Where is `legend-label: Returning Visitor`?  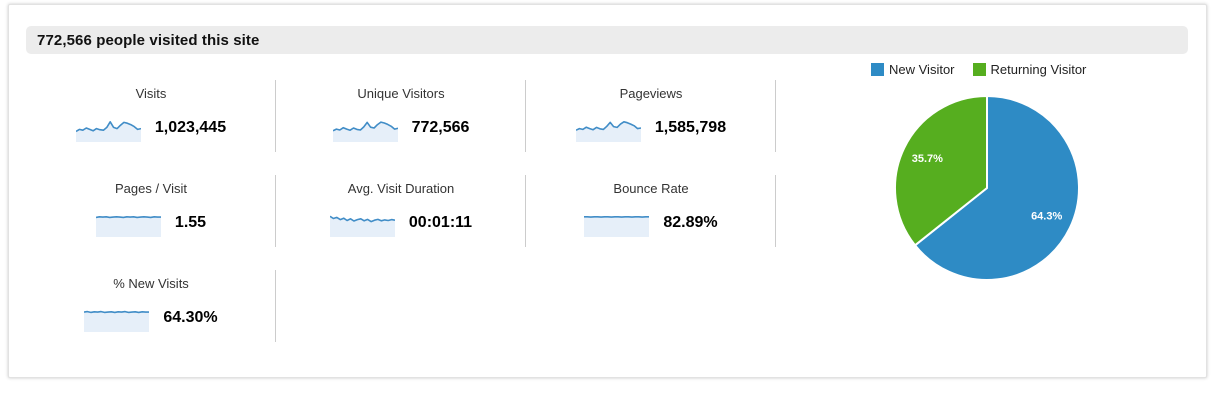 legend-label: Returning Visitor is located at coordinates (1038, 69).